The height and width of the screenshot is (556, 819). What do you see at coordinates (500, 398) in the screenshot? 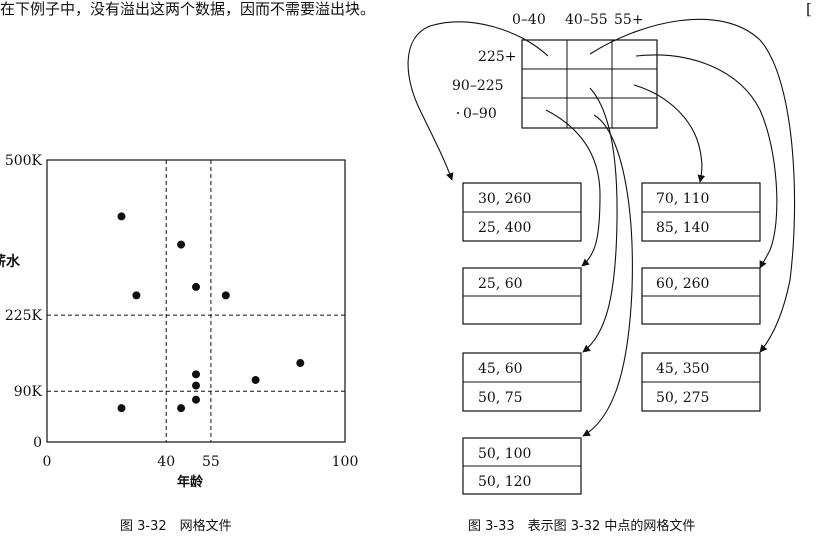
I see `bucket-record: 50, 75` at bounding box center [500, 398].